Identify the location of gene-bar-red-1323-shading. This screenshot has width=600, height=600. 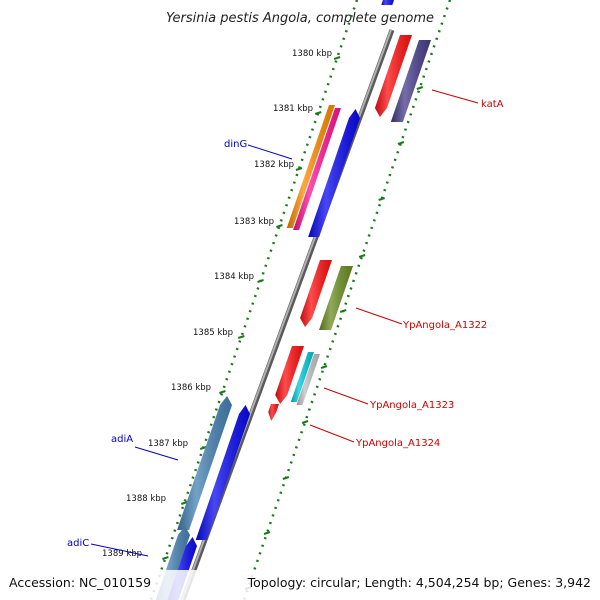
(289, 375).